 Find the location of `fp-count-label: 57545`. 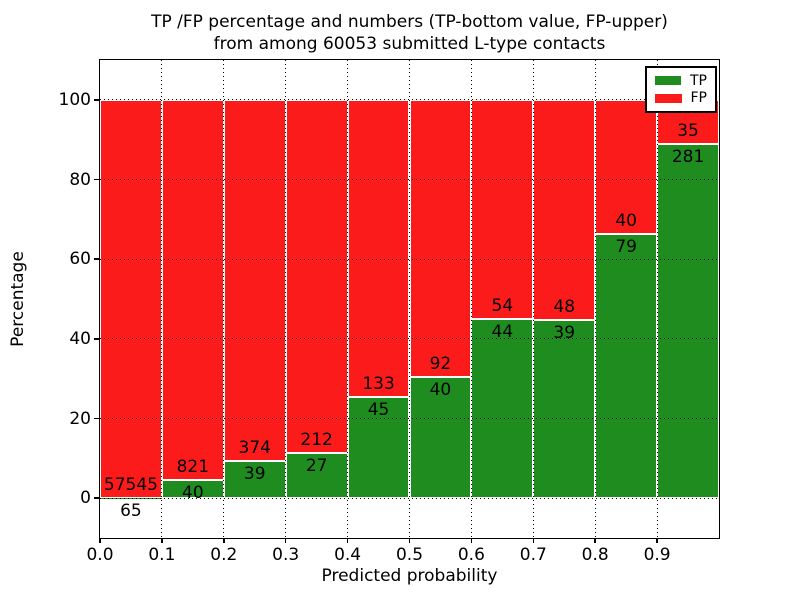

fp-count-label: 57545 is located at coordinates (130, 484).